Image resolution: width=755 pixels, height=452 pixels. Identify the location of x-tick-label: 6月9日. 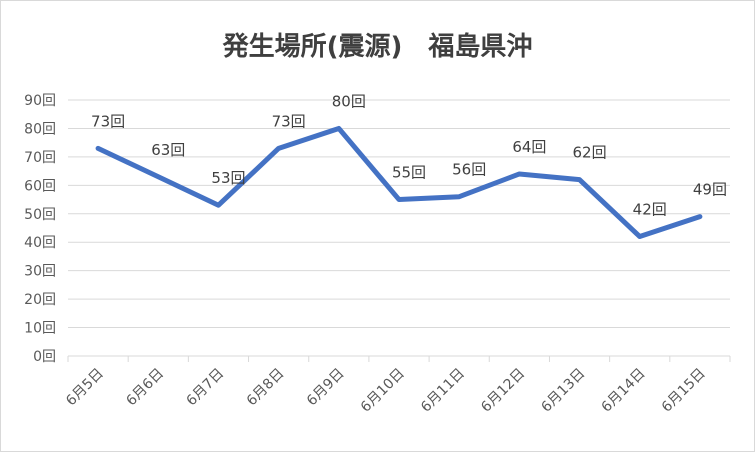
(326, 388).